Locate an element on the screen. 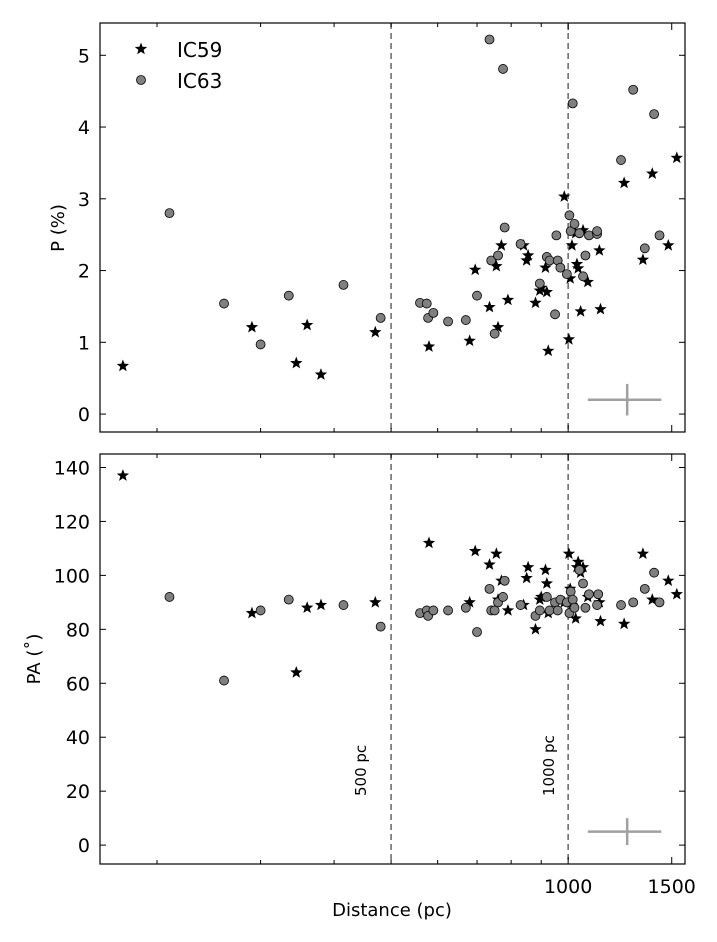  vline-label-500pc: 500 pc is located at coordinates (361, 770).